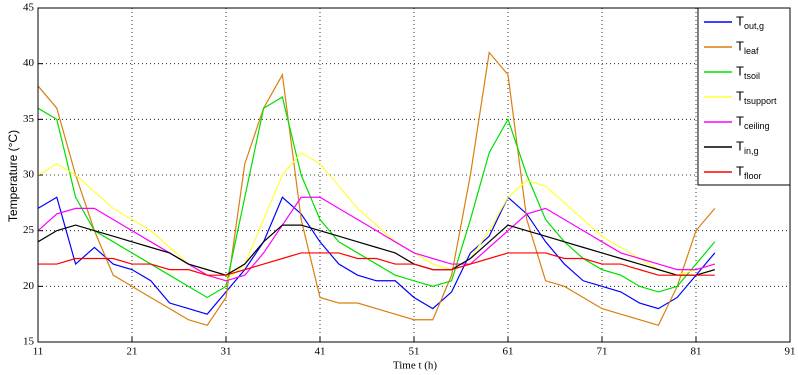 The height and width of the screenshot is (375, 798). I want to click on x-tick-label: 31, so click(226, 352).